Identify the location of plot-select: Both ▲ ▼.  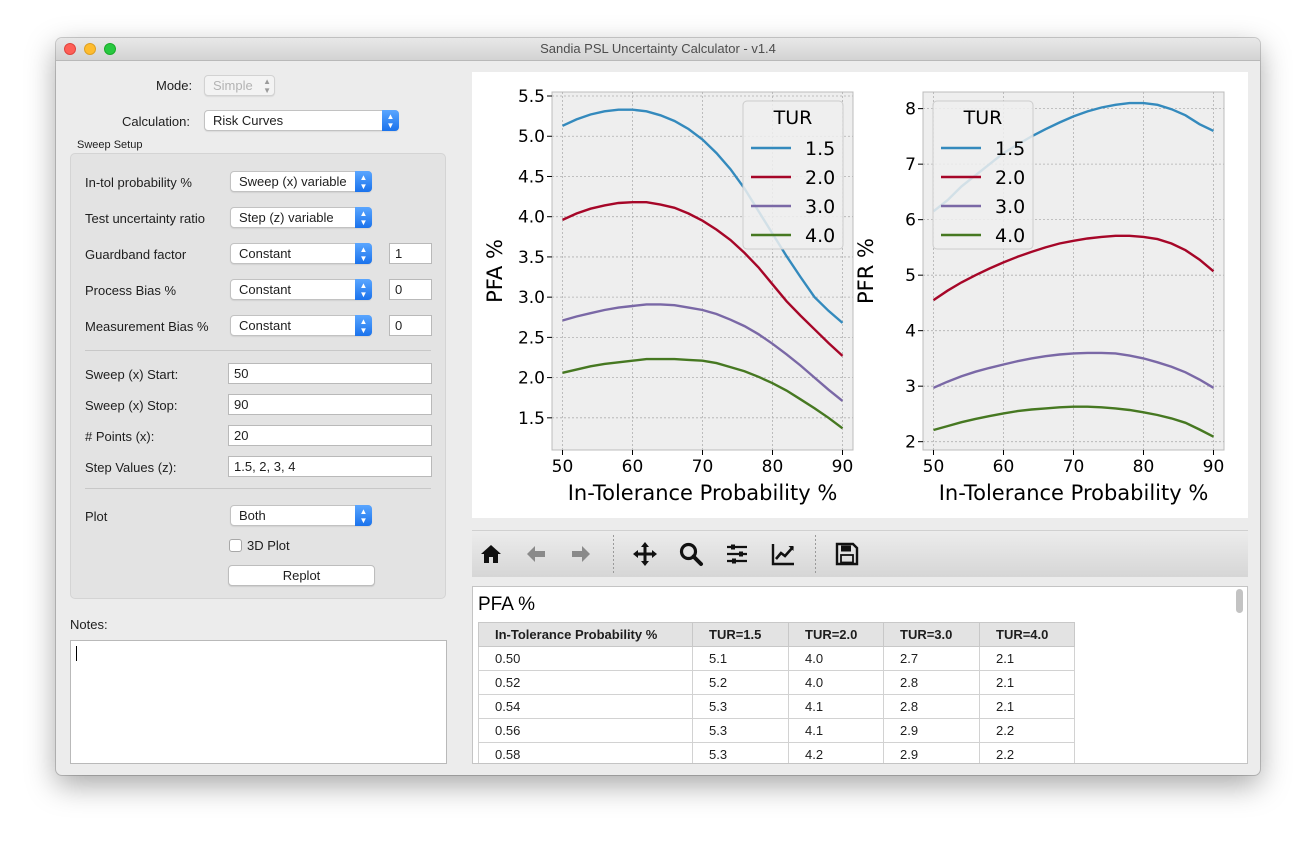
(301, 515).